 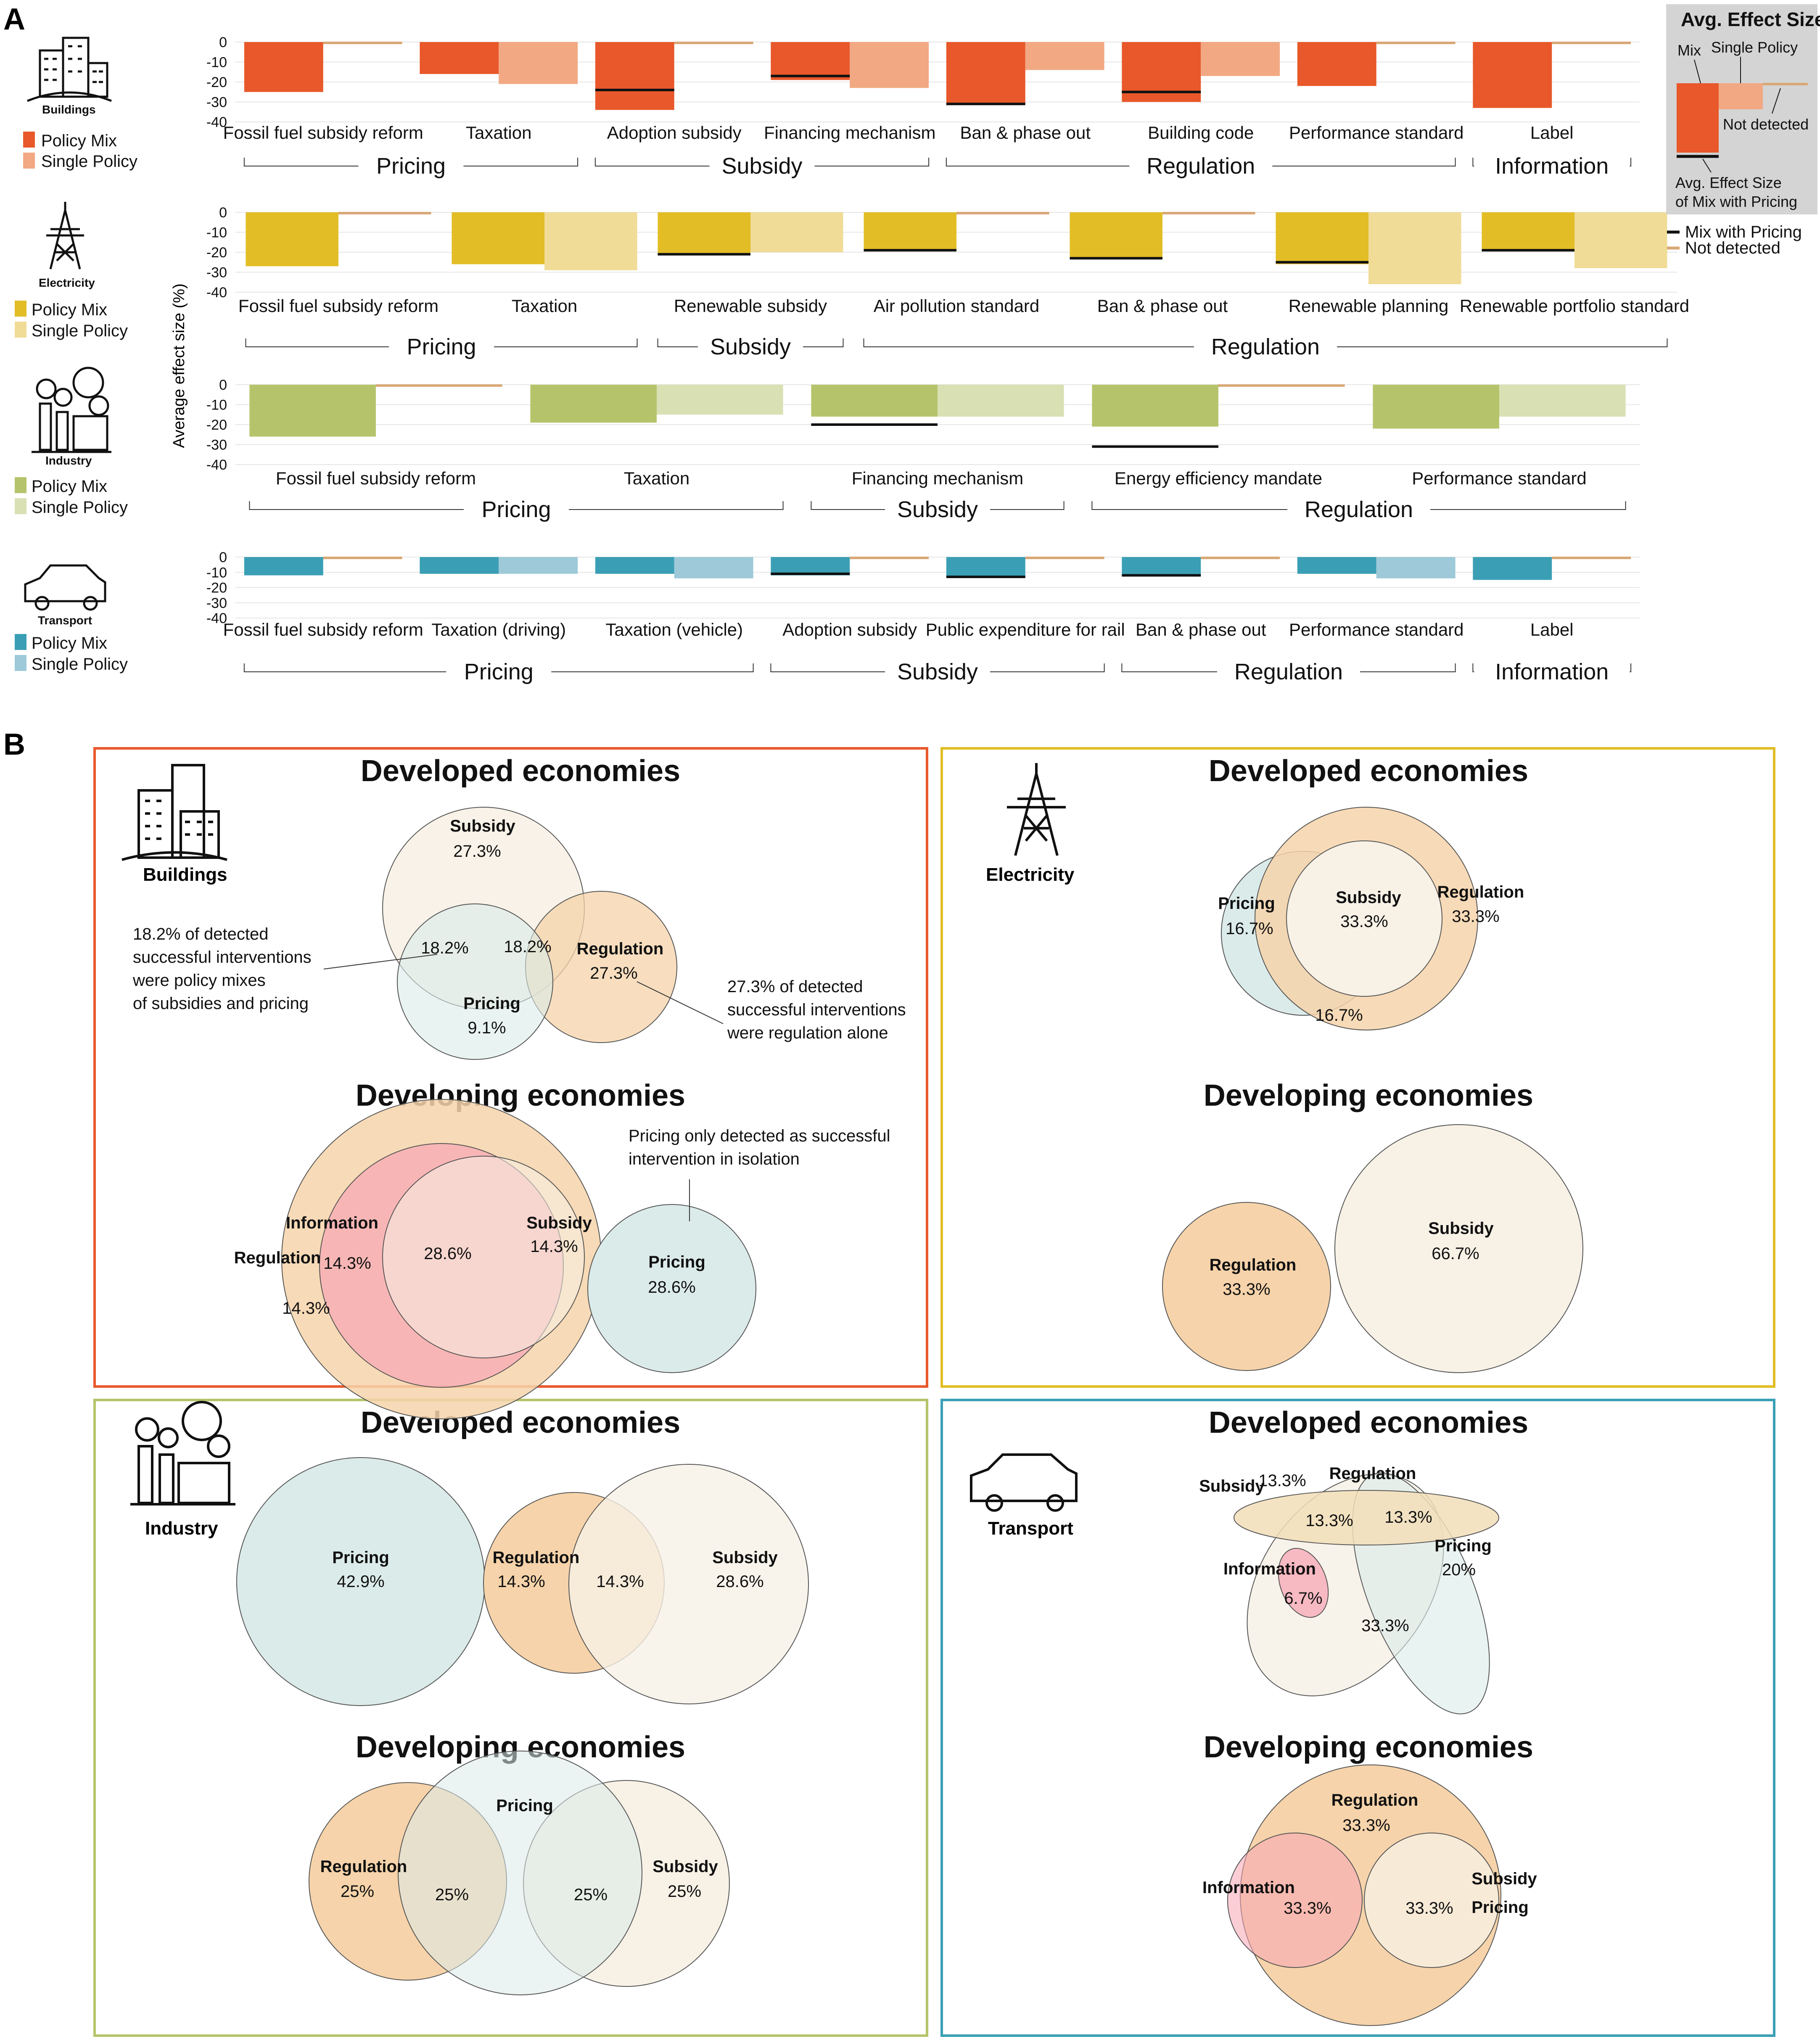 What do you see at coordinates (1385, 1626) in the screenshot?
I see `venn-value-center: 33.3%` at bounding box center [1385, 1626].